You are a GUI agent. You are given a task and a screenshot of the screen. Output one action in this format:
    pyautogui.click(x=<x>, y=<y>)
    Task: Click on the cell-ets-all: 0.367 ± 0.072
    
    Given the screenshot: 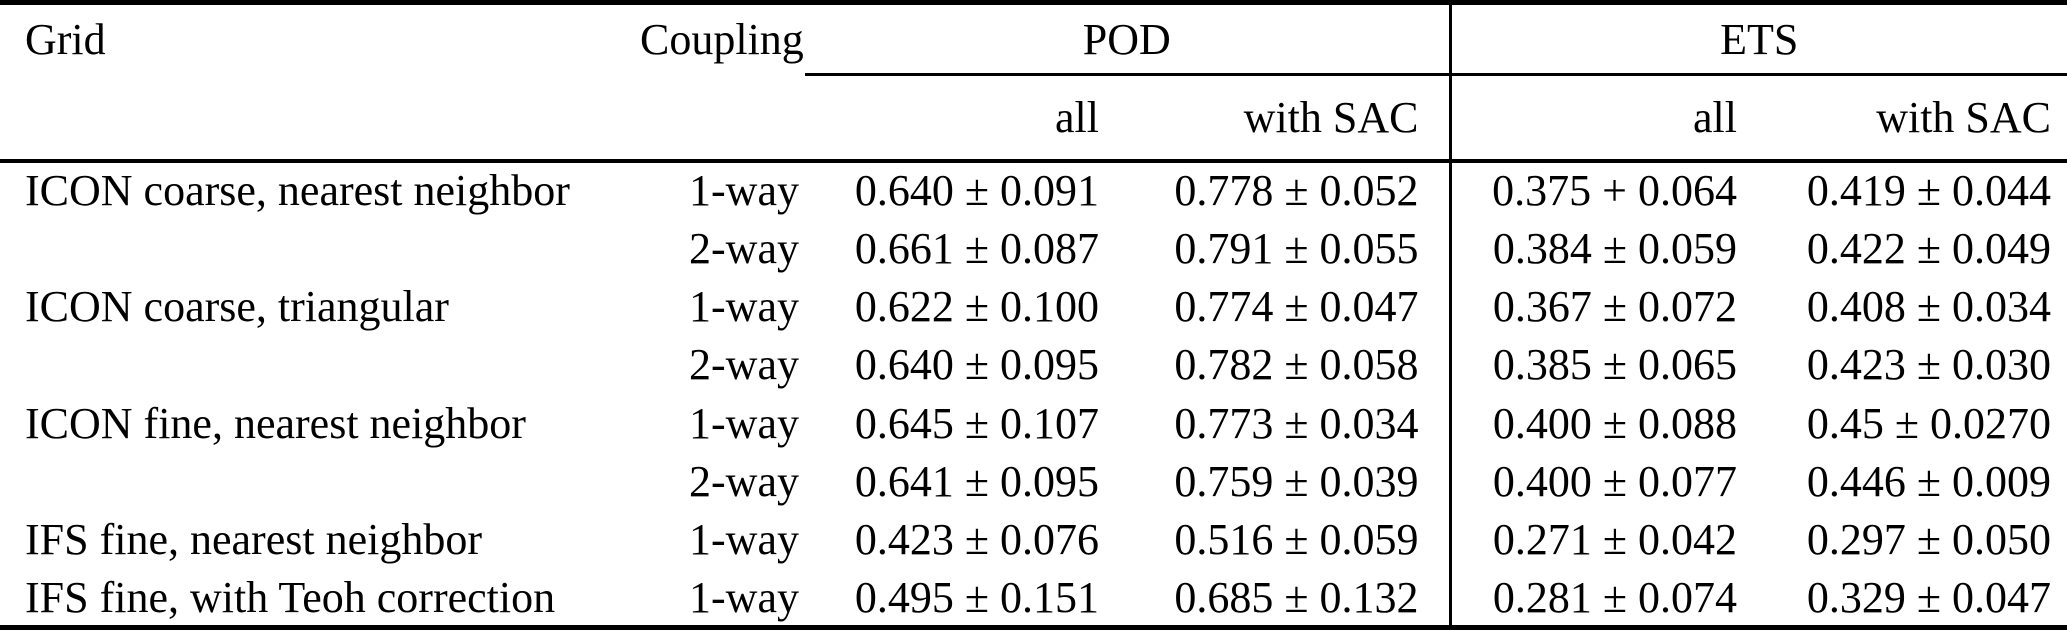 What is the action you would take?
    pyautogui.click(x=1596, y=306)
    